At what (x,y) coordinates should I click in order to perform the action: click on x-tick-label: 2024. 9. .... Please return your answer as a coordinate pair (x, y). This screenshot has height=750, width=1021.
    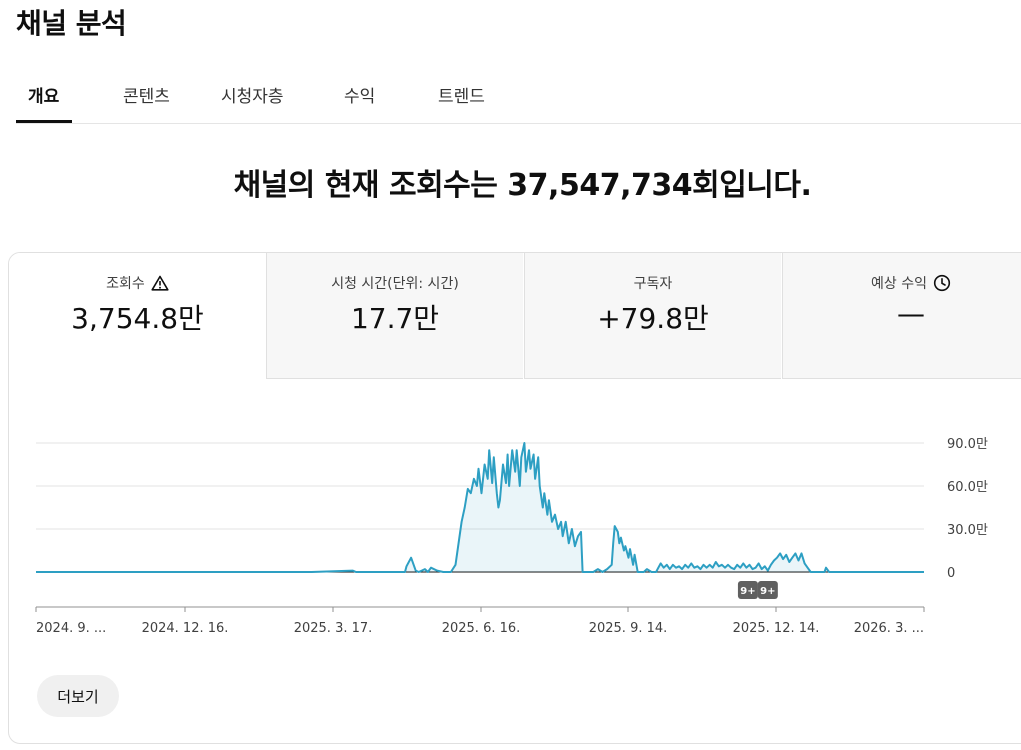
    Looking at the image, I should click on (71, 628).